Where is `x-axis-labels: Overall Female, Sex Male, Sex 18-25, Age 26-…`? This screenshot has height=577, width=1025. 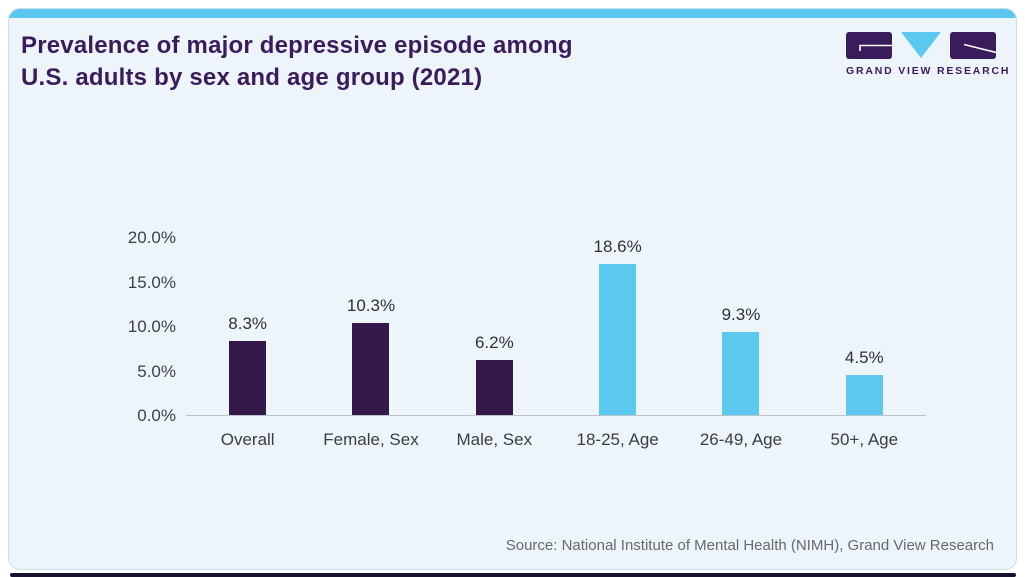
x-axis-labels: Overall Female, Sex Male, Sex 18-25, Age 26-… is located at coordinates (556, 440).